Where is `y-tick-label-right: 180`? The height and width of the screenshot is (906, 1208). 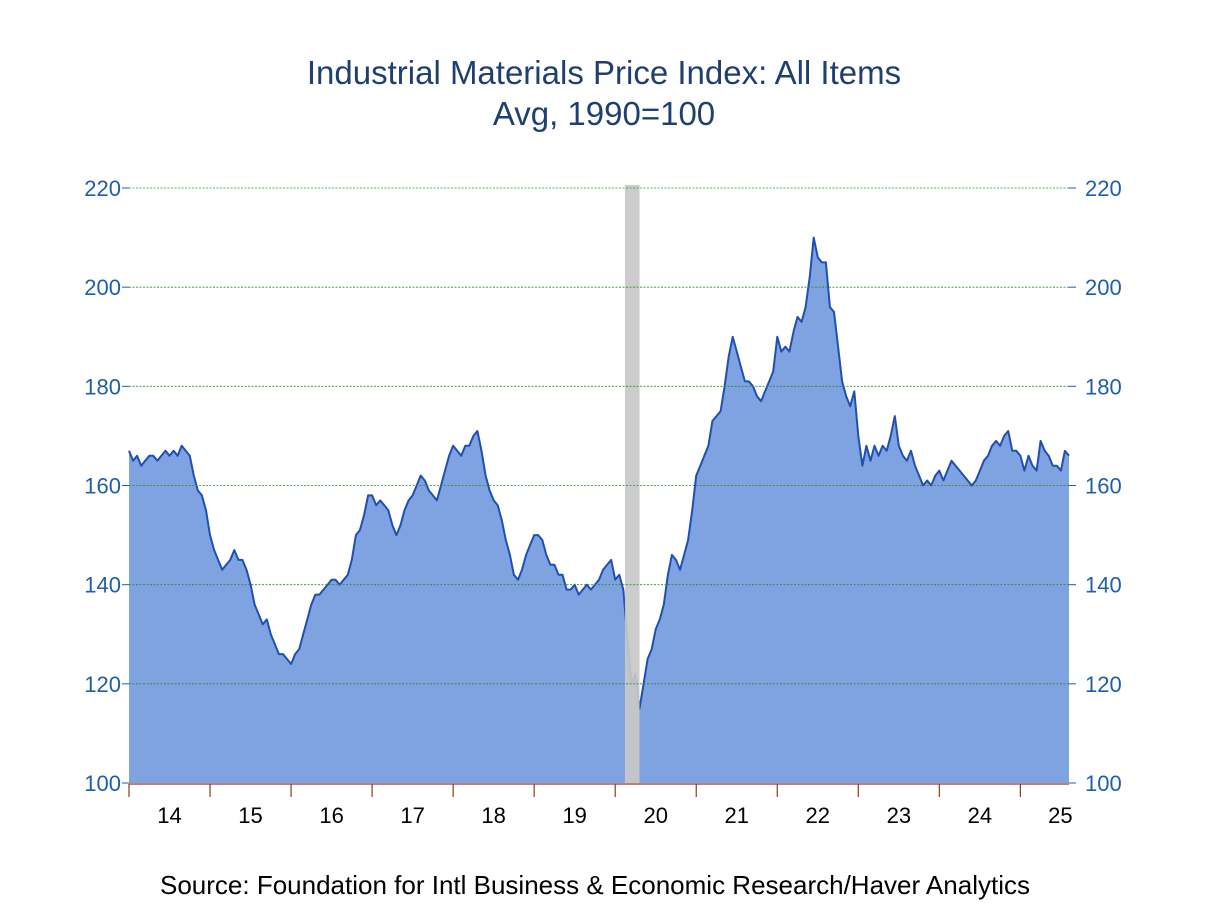 y-tick-label-right: 180 is located at coordinates (1103, 386).